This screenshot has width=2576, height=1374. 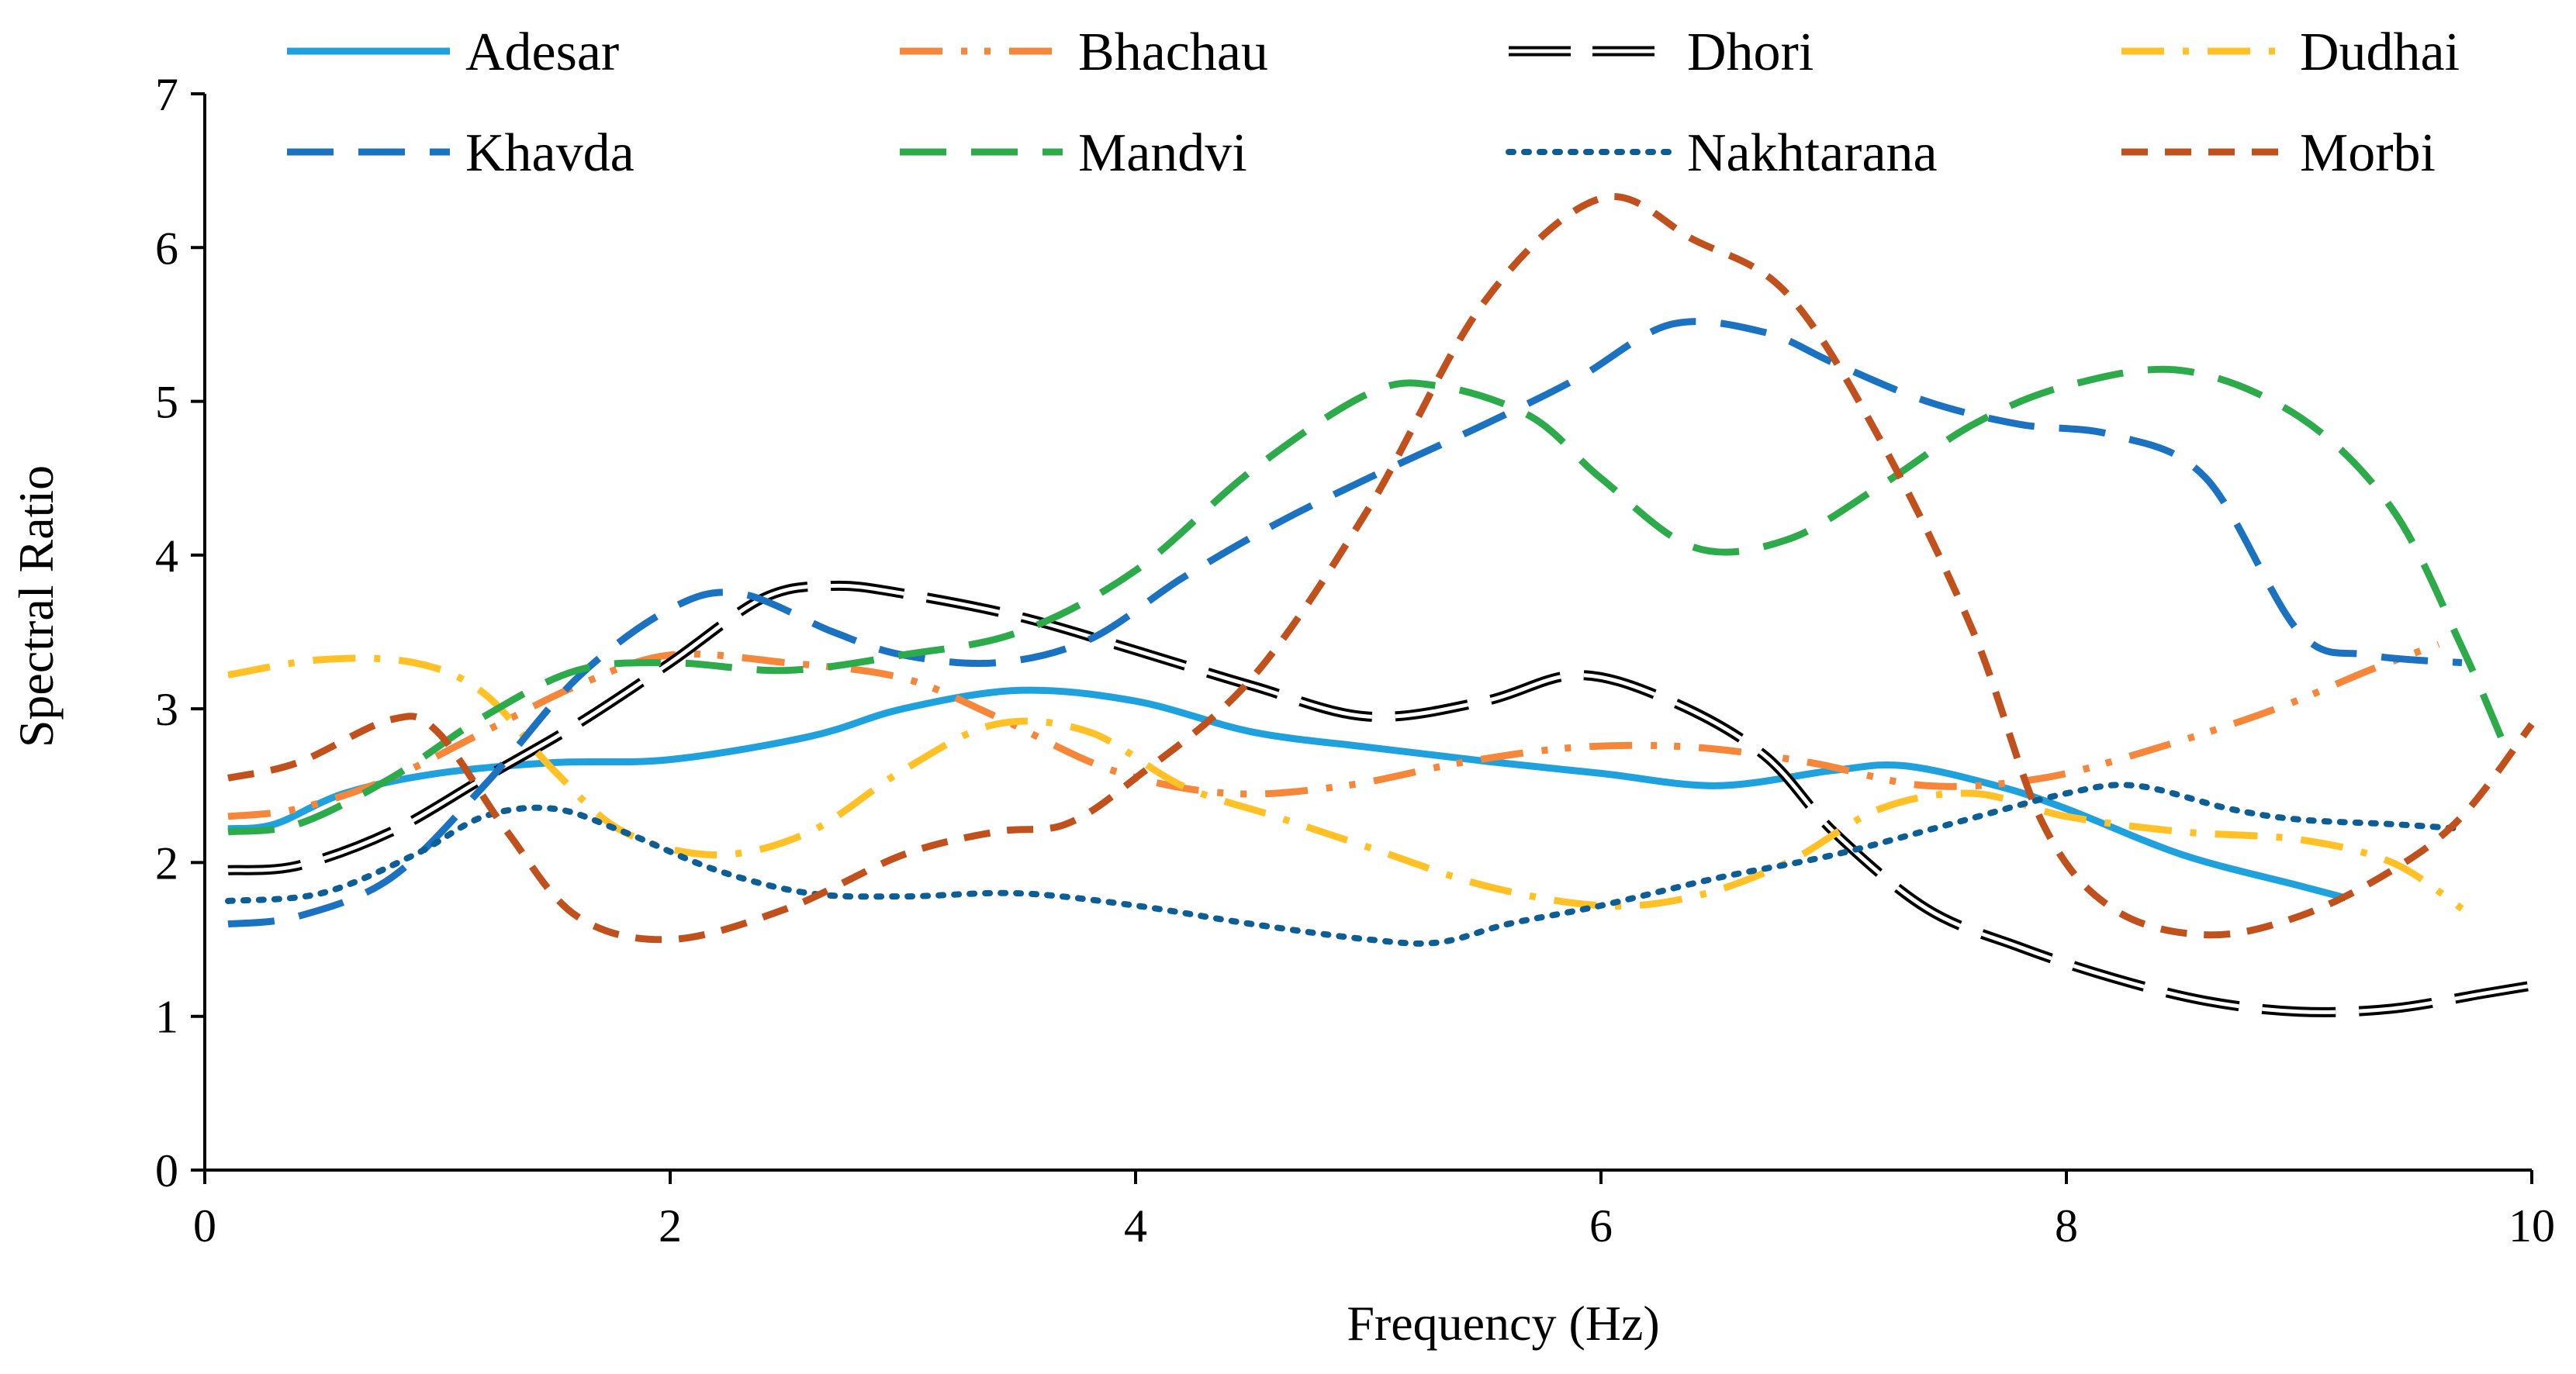 I want to click on y-tick-label: 3, so click(x=166, y=710).